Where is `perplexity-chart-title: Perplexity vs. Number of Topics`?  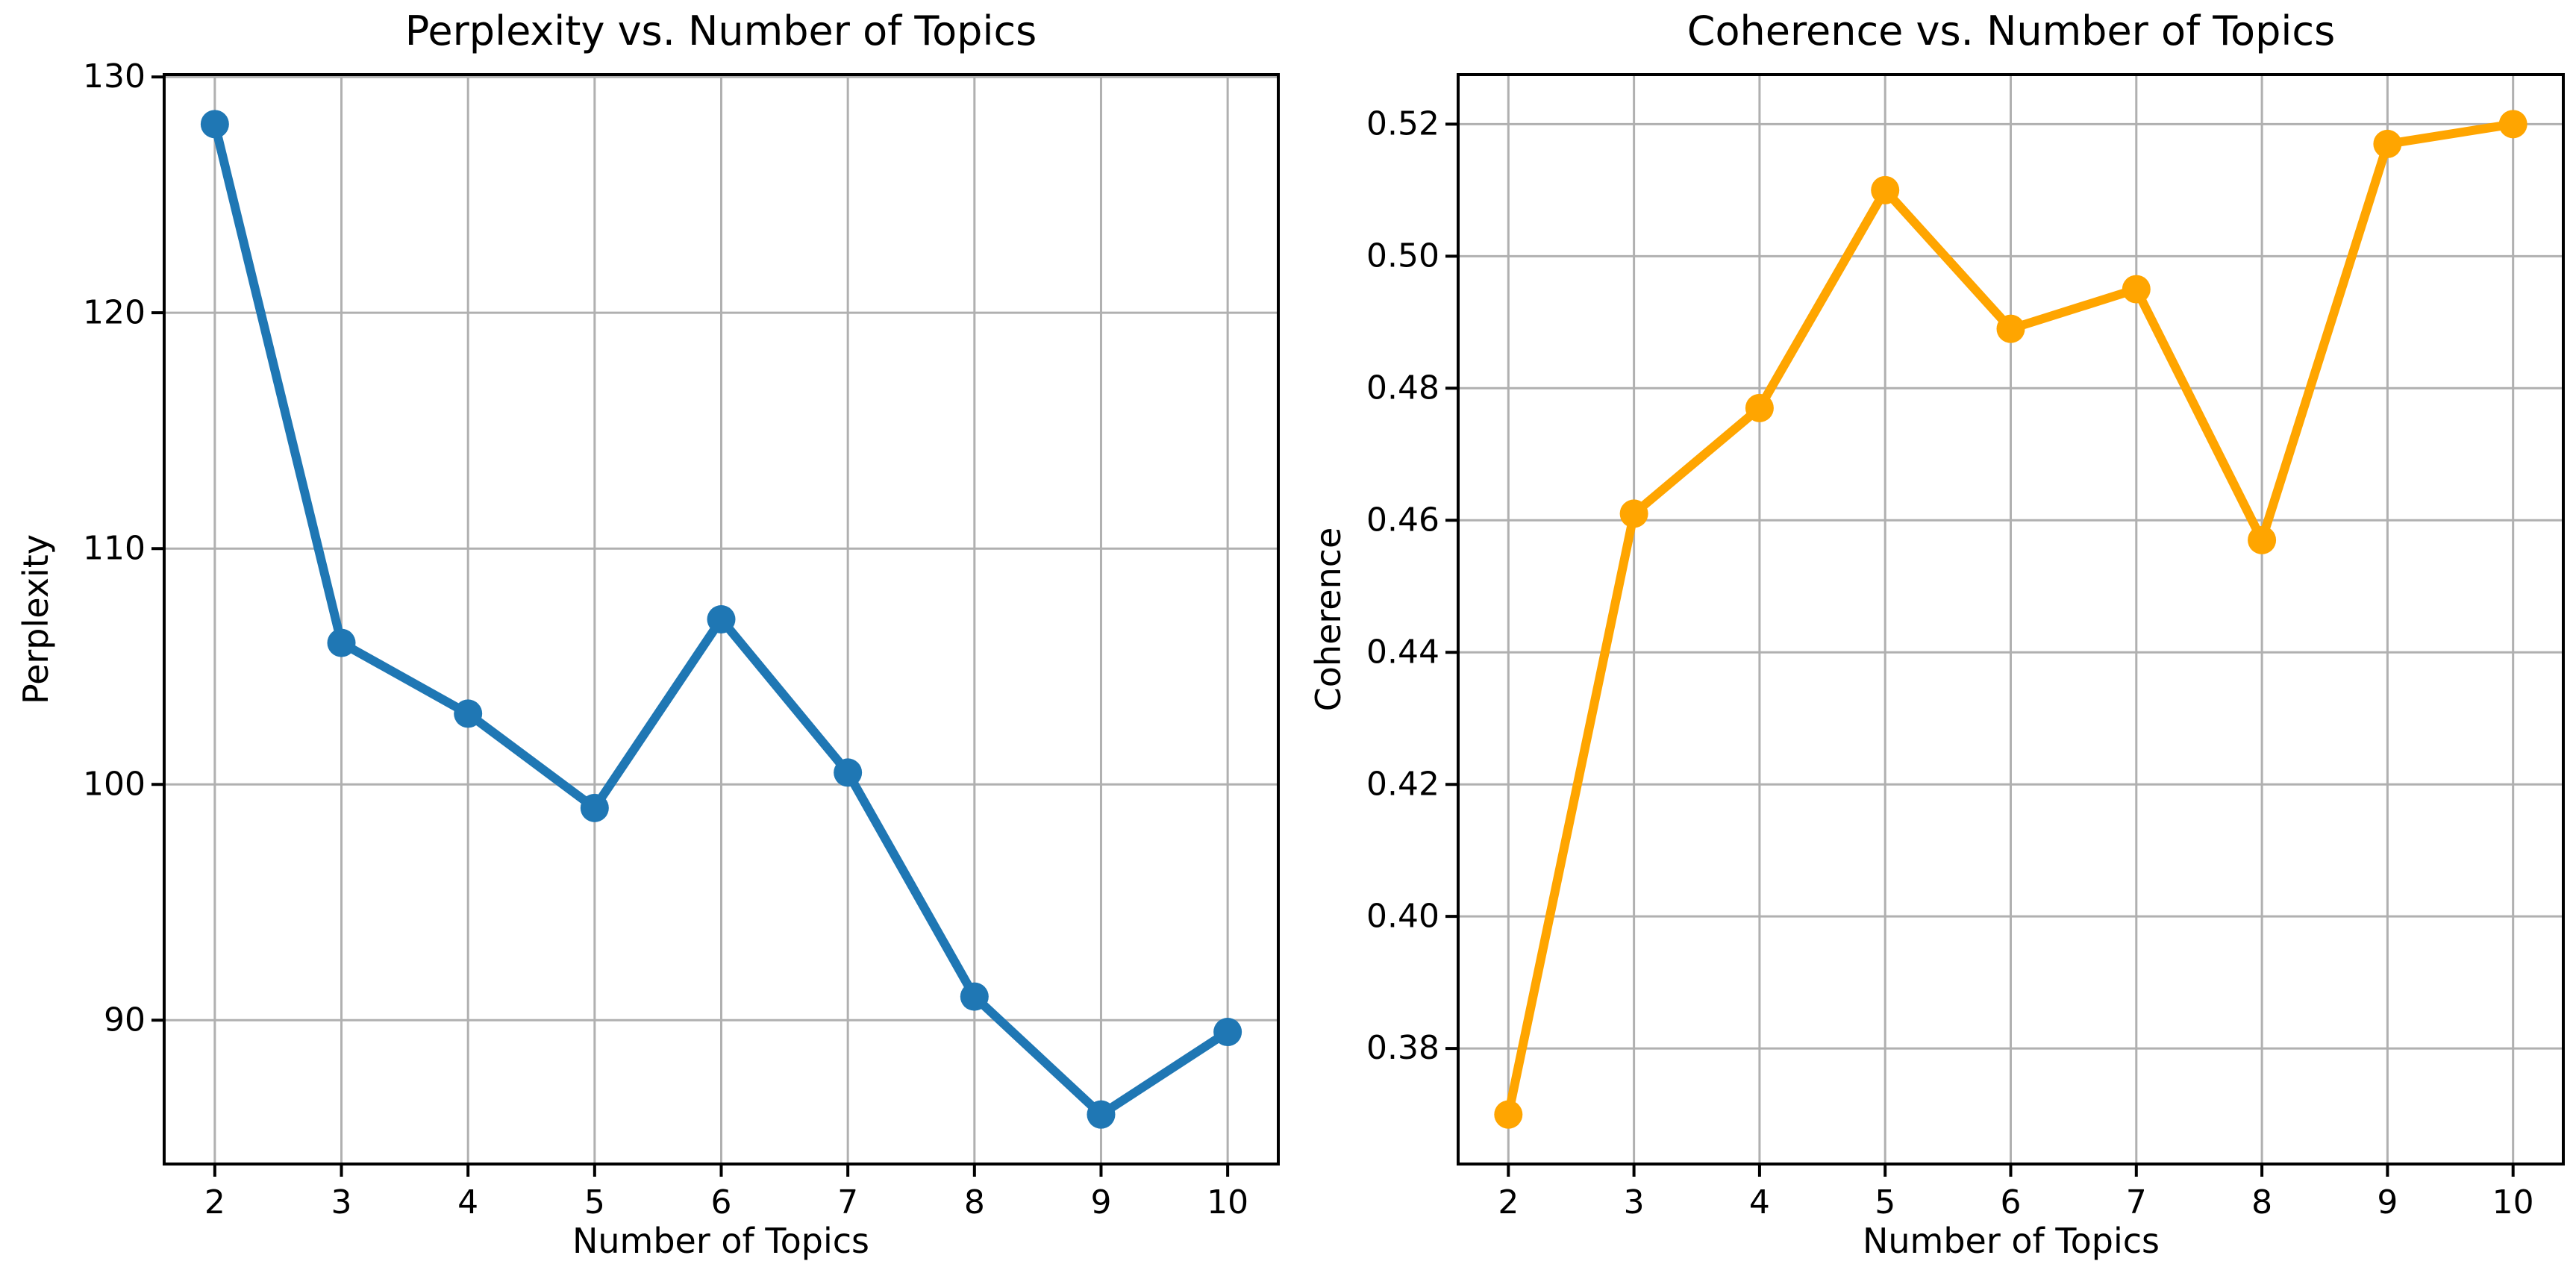
perplexity-chart-title: Perplexity vs. Number of Topics is located at coordinates (720, 30).